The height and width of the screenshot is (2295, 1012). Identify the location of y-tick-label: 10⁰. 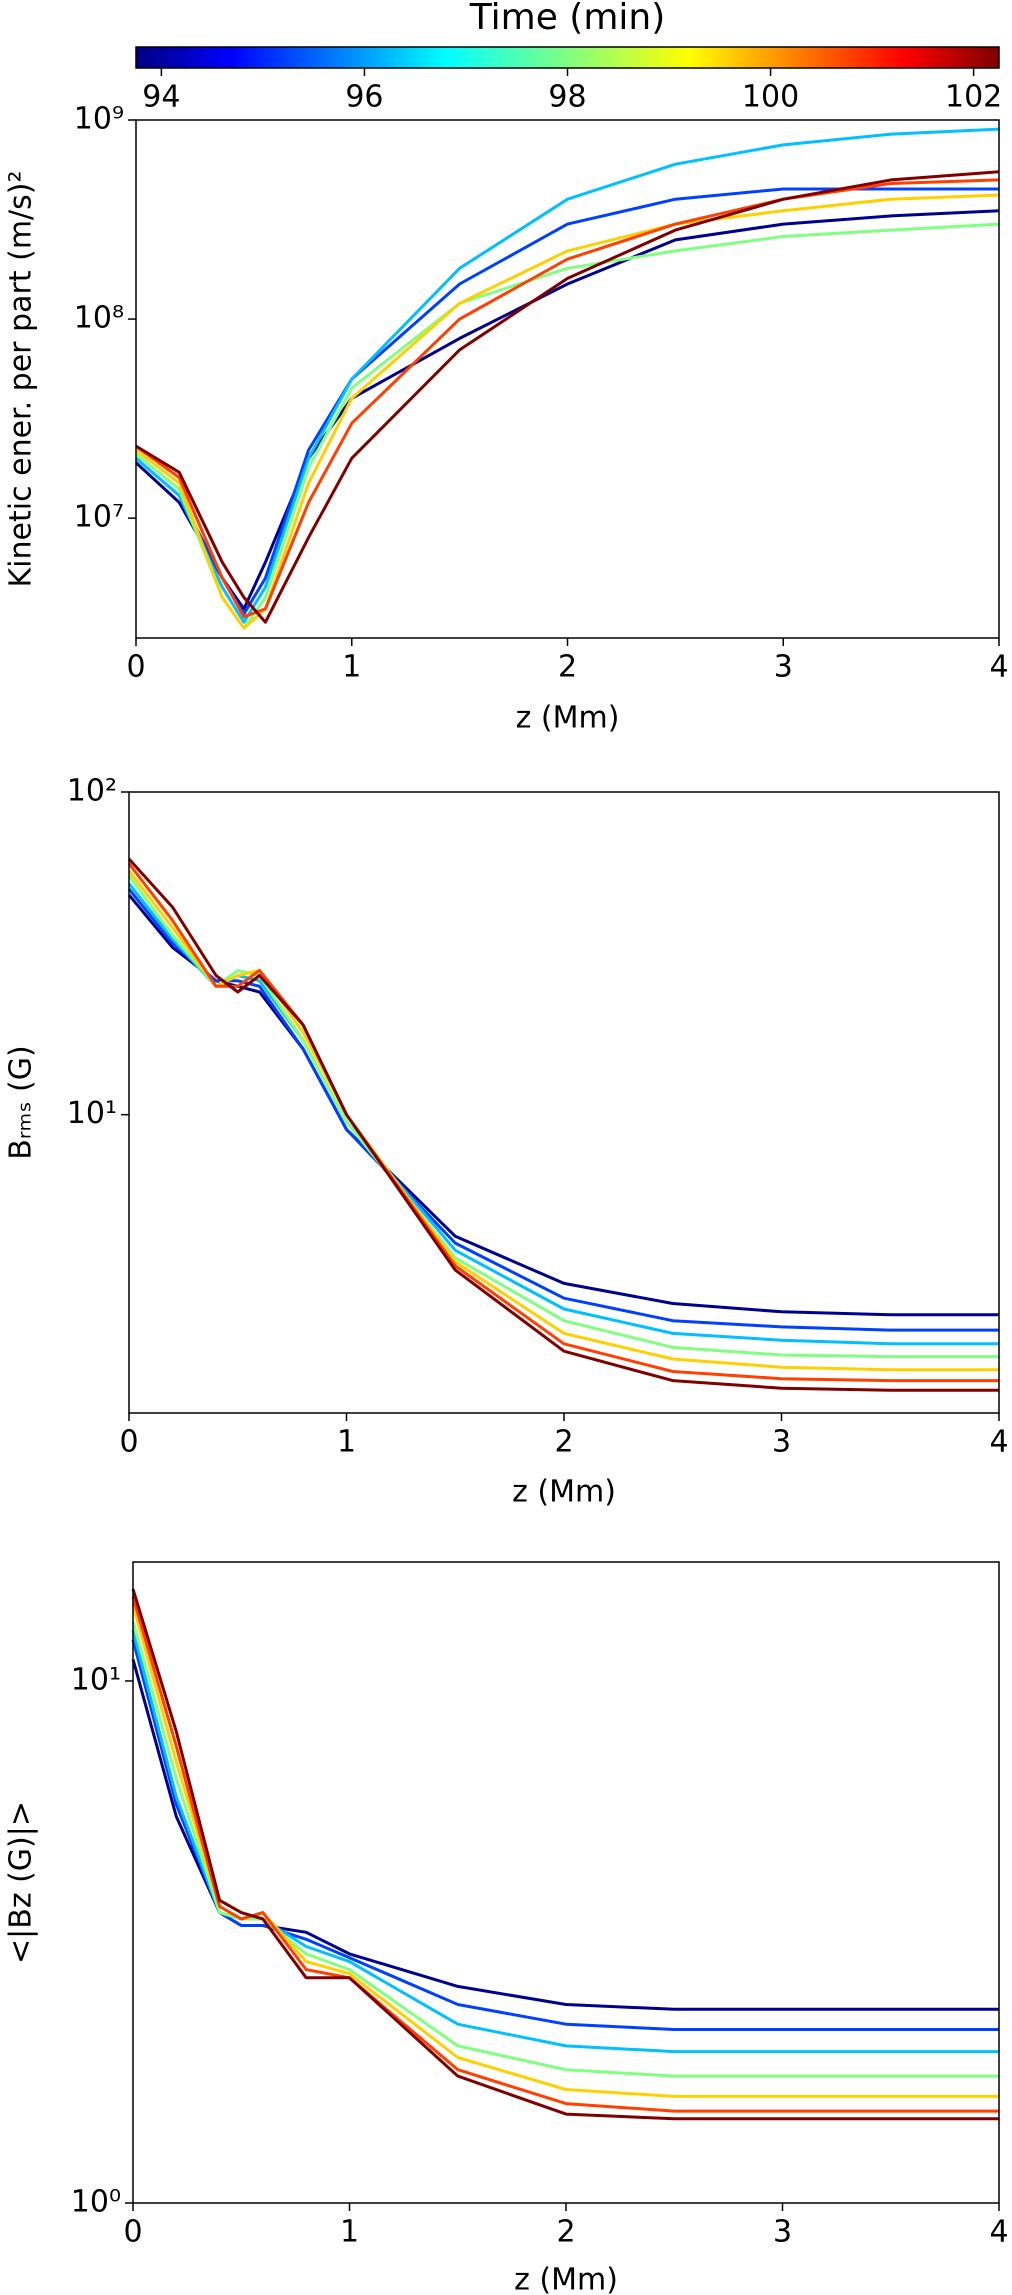
(96, 2202).